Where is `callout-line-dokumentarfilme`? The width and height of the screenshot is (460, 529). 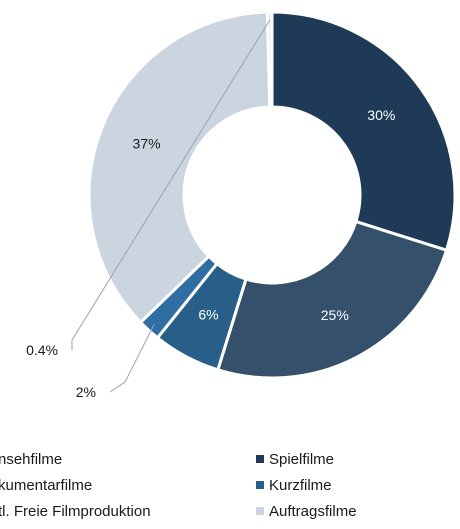
callout-line-dokumentarfilme is located at coordinates (132, 358).